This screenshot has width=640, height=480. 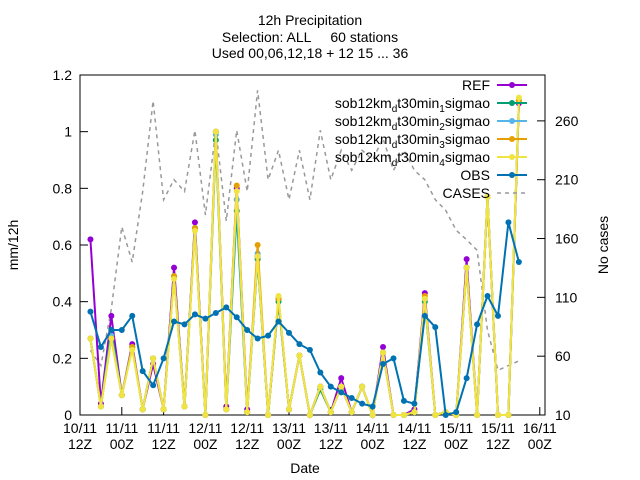 I want to click on x-tick-label: 11/11 00Z, so click(x=121, y=436).